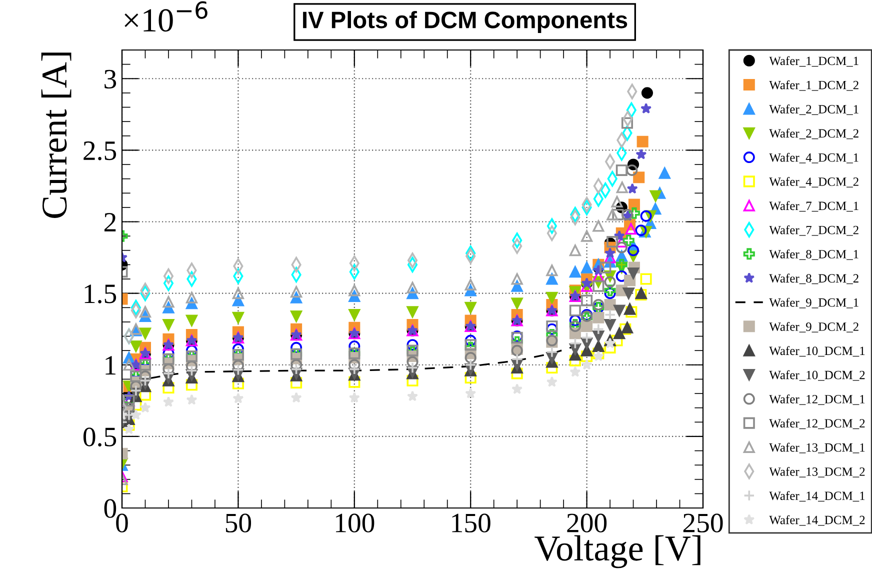 Image resolution: width=872 pixels, height=585 pixels. What do you see at coordinates (99, 437) in the screenshot?
I see `y-tick-label: 0.5` at bounding box center [99, 437].